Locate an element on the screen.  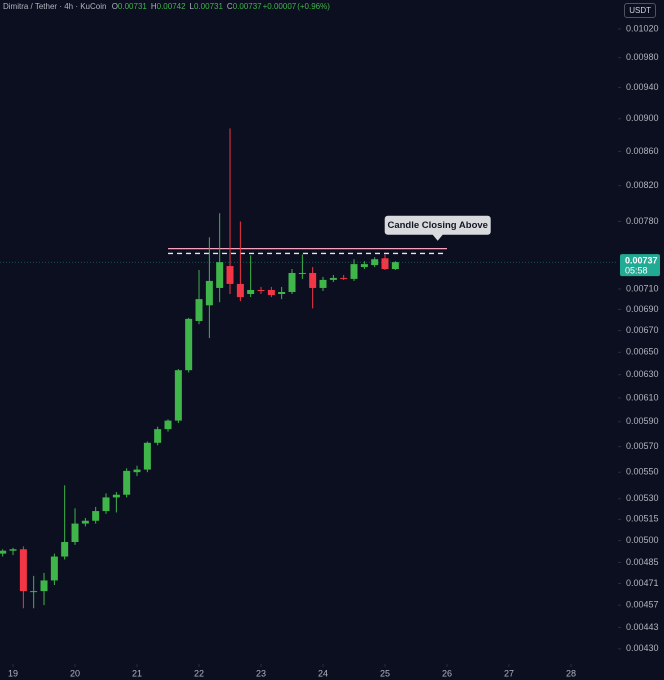
y-tick-label: 0.00940 is located at coordinates (642, 87).